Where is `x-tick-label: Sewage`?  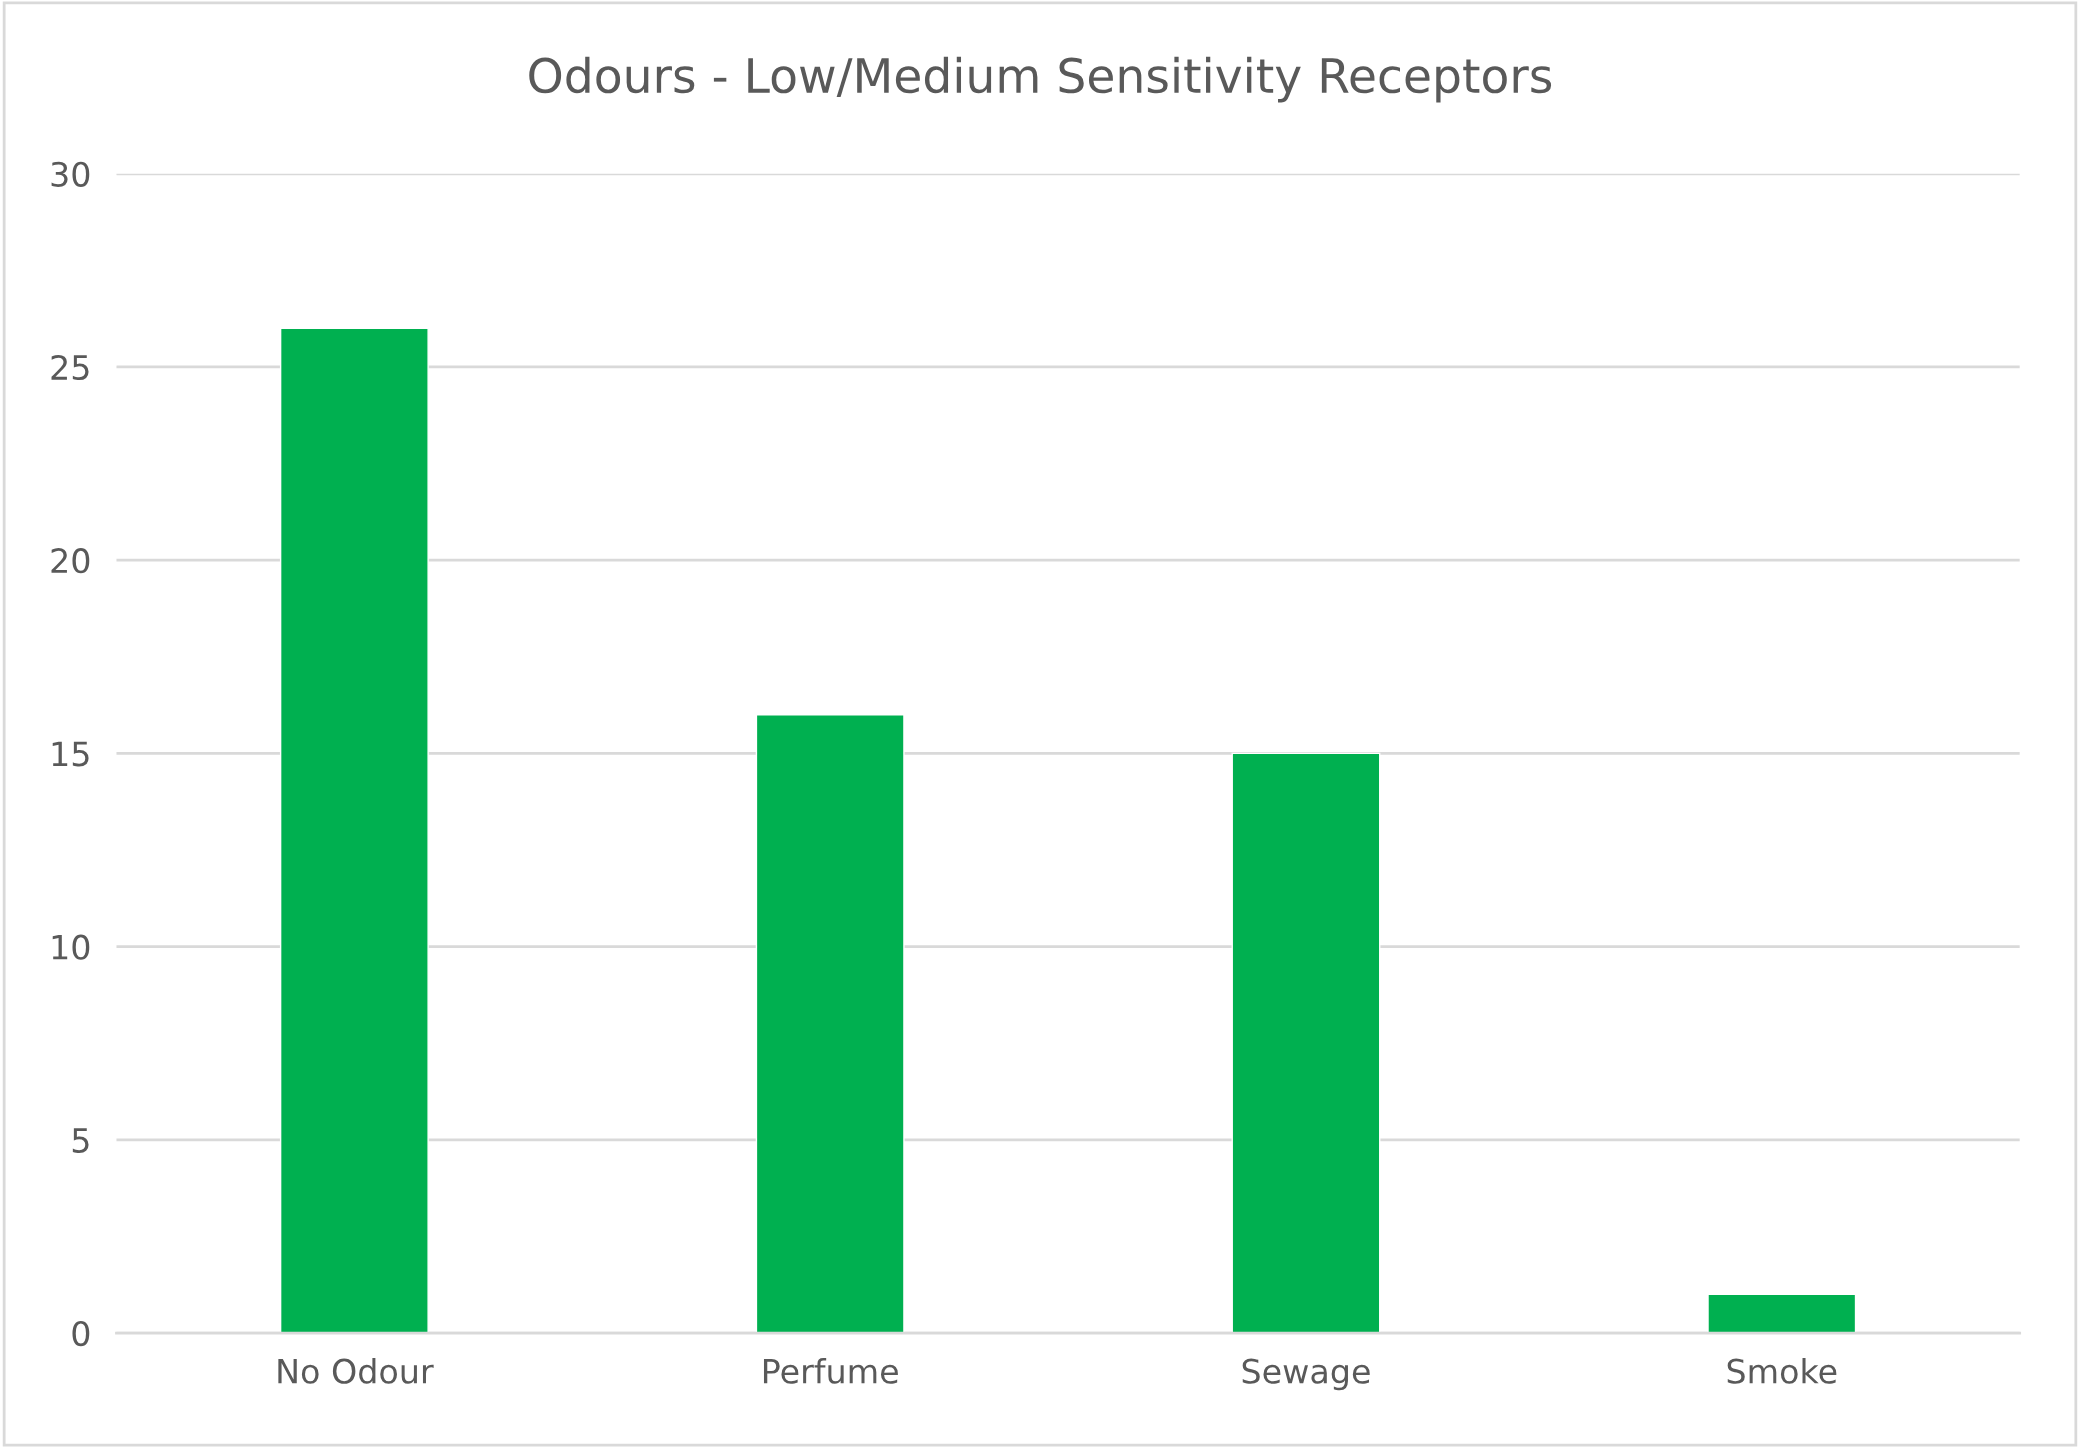
x-tick-label: Sewage is located at coordinates (1306, 1374).